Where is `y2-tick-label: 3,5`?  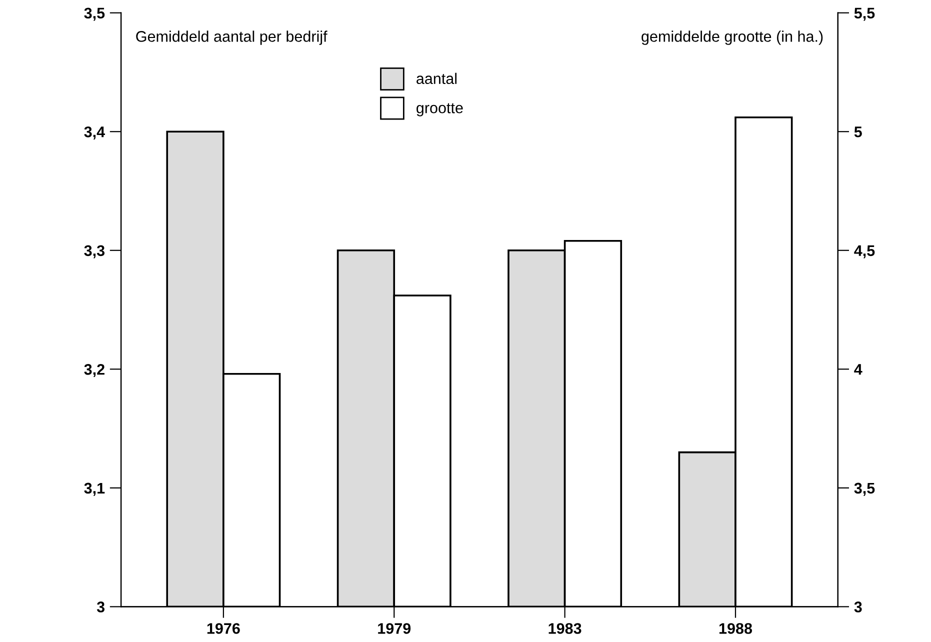
y2-tick-label: 3,5 is located at coordinates (864, 489).